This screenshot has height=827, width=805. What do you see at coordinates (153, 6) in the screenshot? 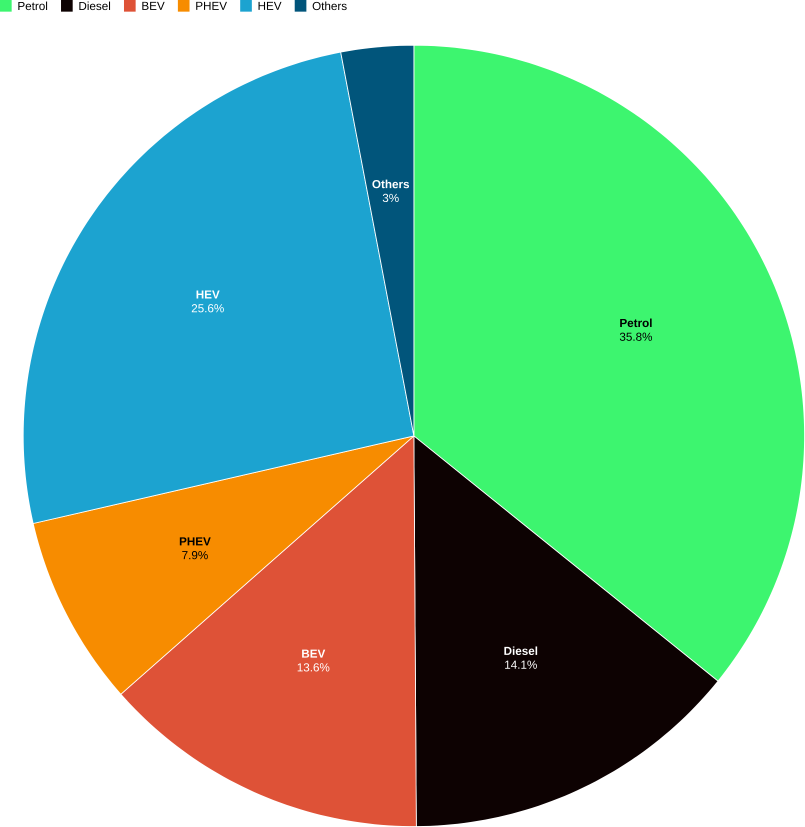
I see `legend-label: BEV` at bounding box center [153, 6].